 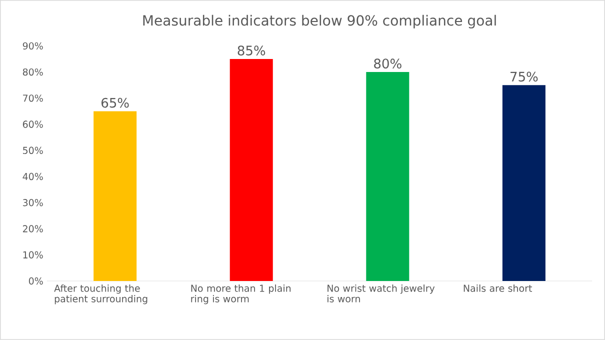 What do you see at coordinates (241, 294) in the screenshot?
I see `x-tick-label: No more than 1 plain ring is worm` at bounding box center [241, 294].